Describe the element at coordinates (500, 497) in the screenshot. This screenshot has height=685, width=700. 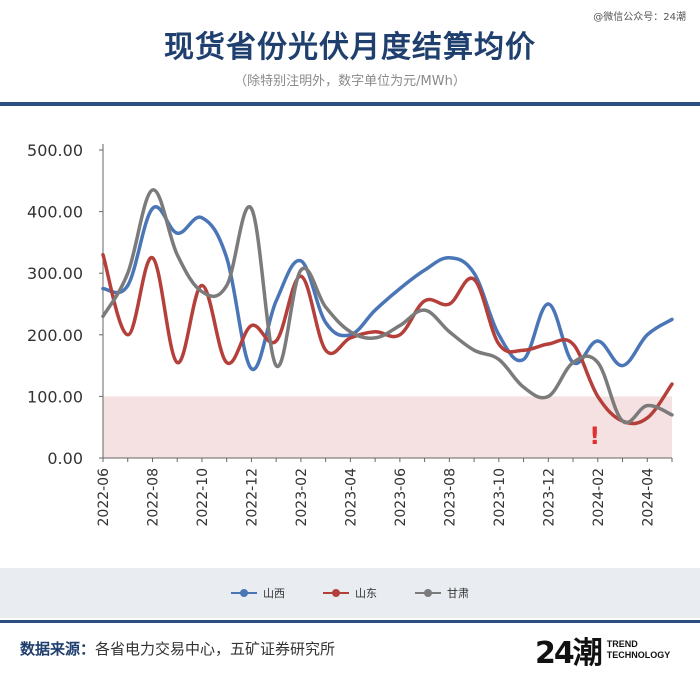
I see `x-tick-label: 2023-10` at that location.